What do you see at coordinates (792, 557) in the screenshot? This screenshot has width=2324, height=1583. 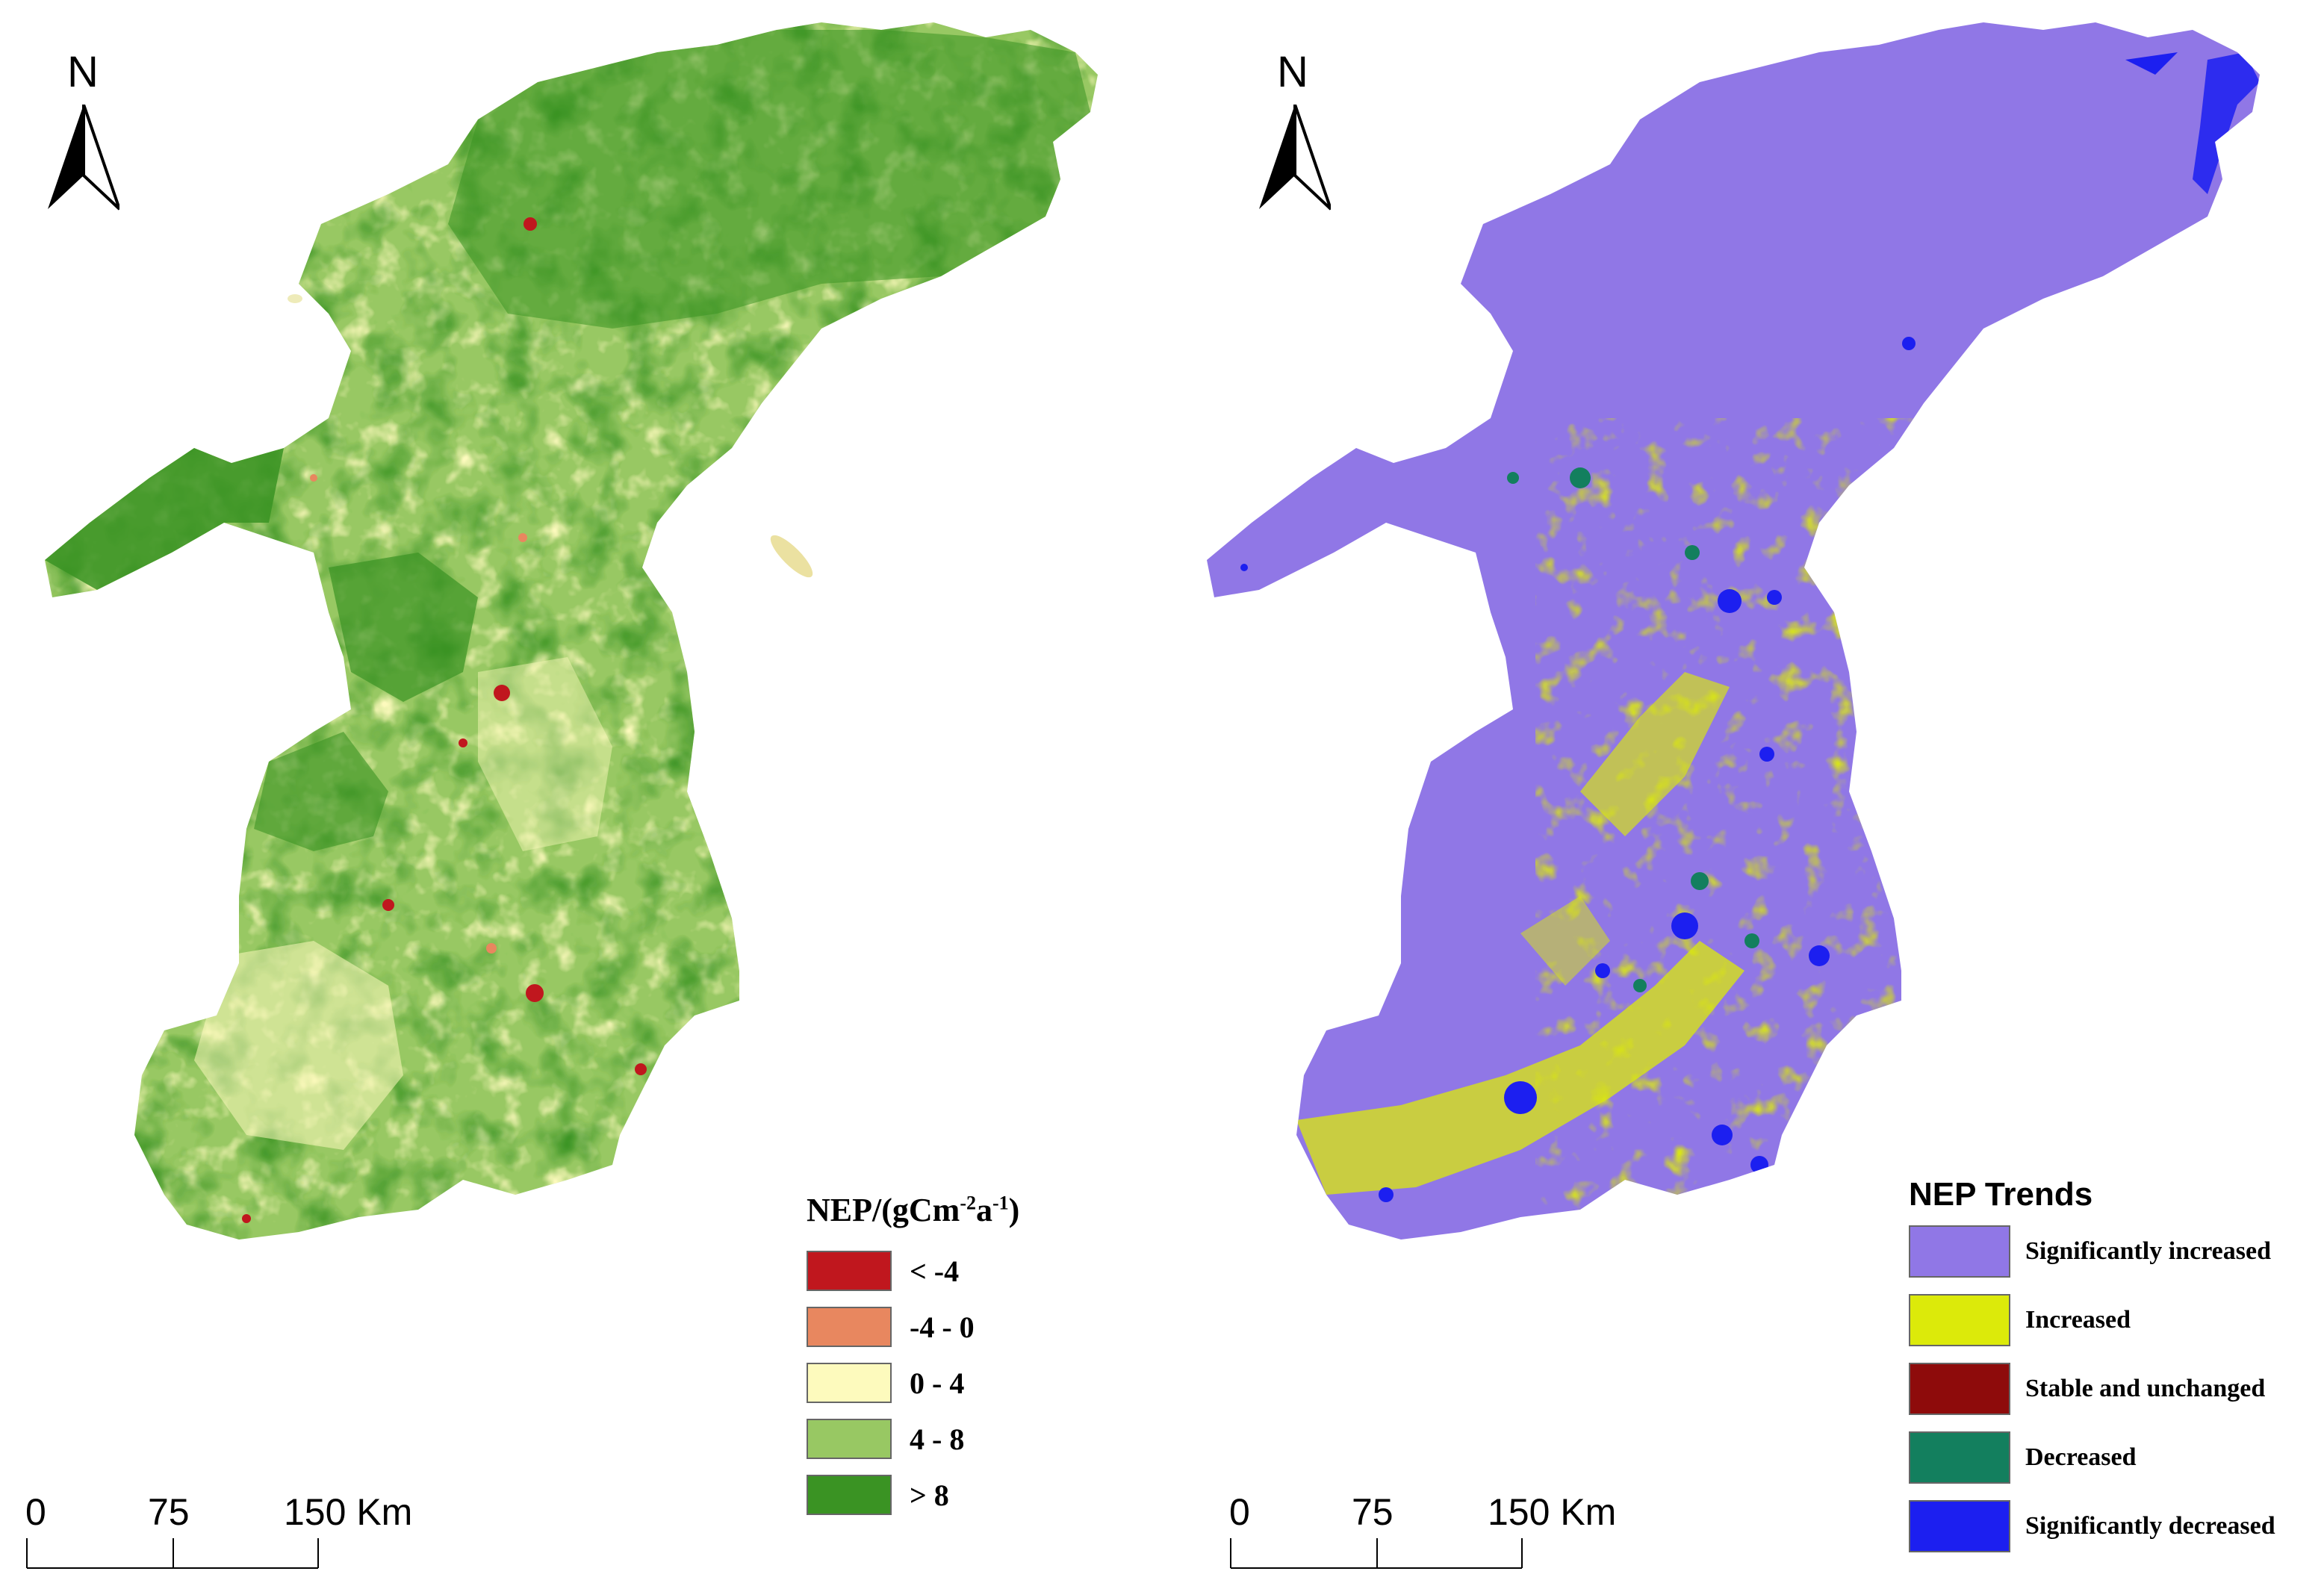 I see `offshore-island` at bounding box center [792, 557].